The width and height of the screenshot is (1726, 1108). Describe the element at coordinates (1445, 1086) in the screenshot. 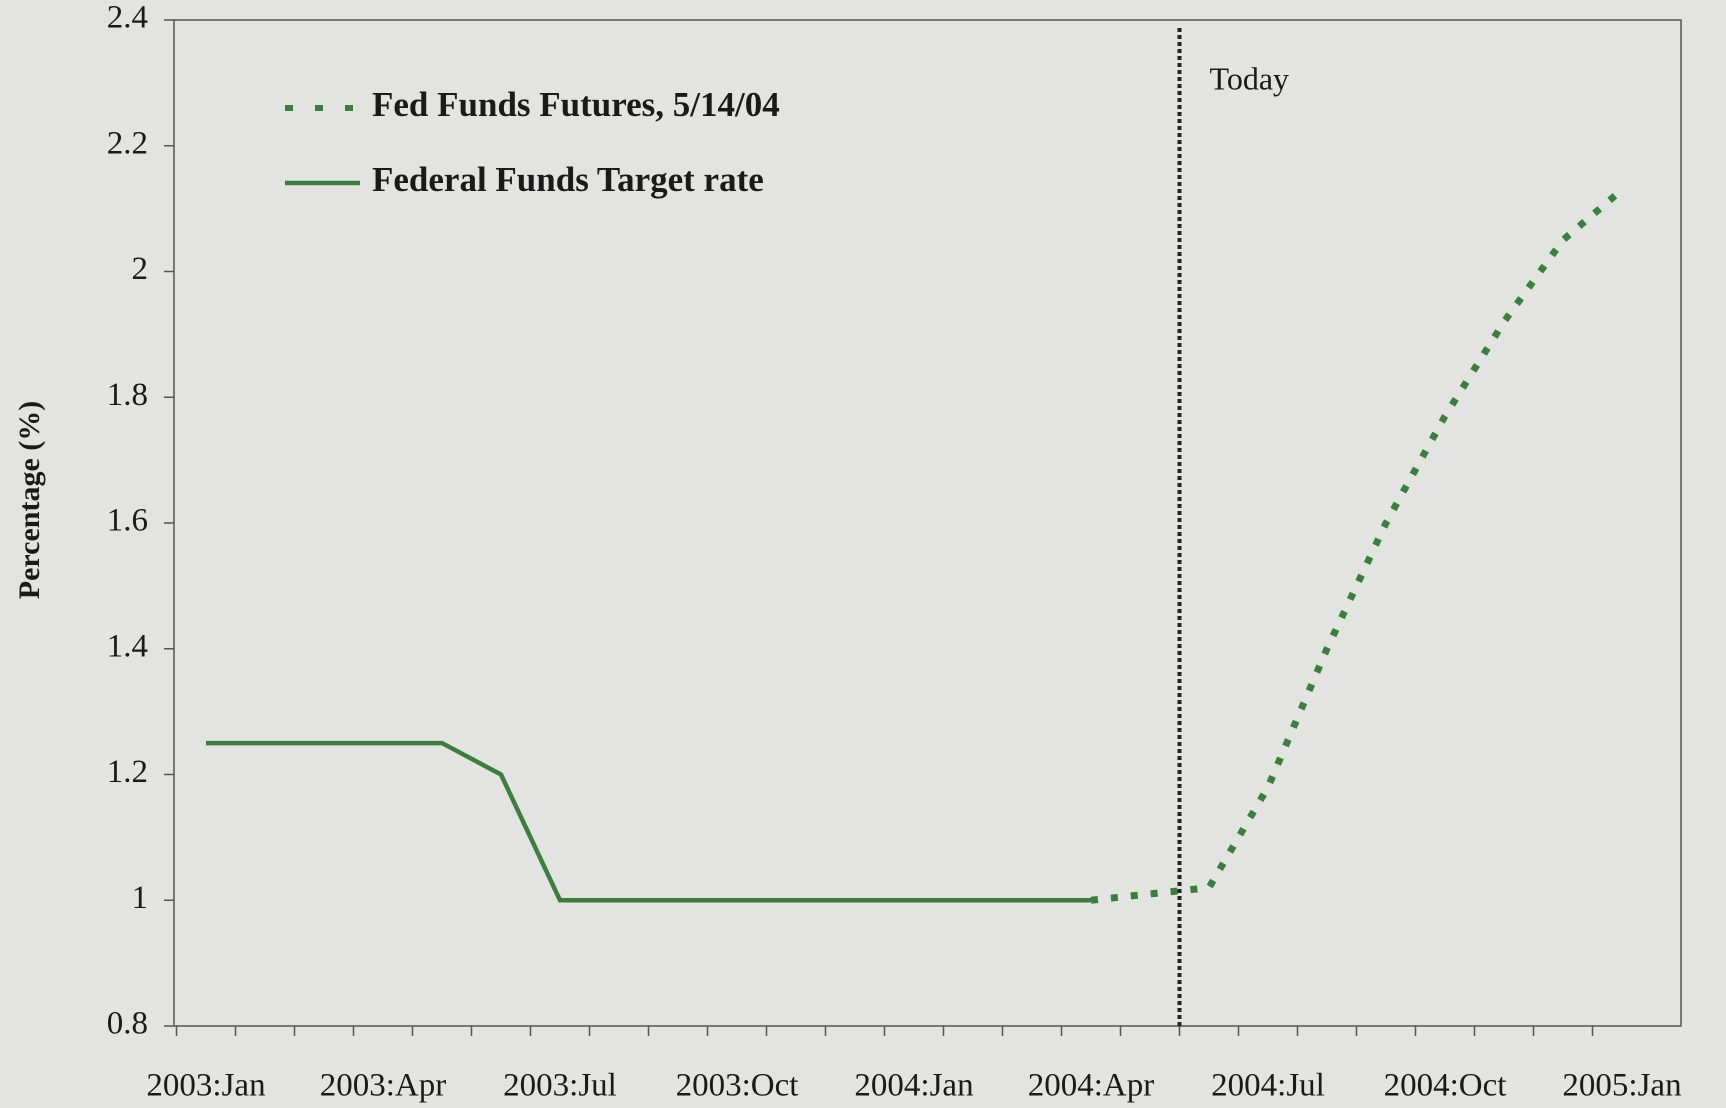

I see `x-tick-label: 2004:Oct` at that location.